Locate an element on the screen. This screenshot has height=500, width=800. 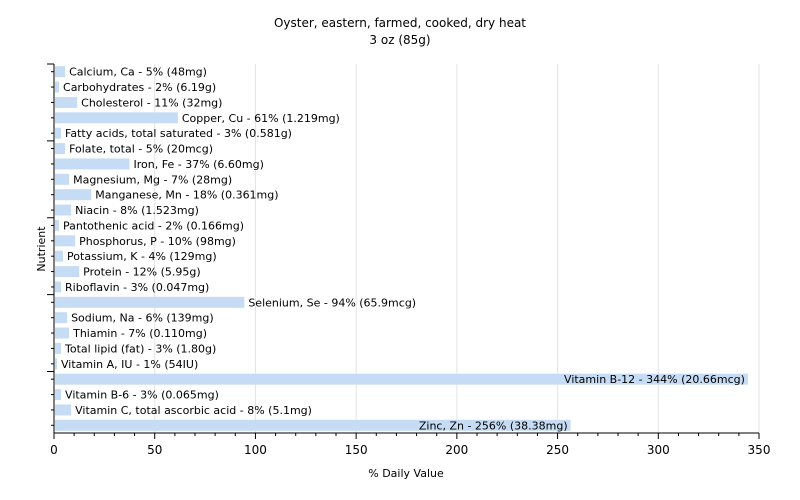
bar-label: Selenium, Se - 94% (65.9mcg) is located at coordinates (332, 302).